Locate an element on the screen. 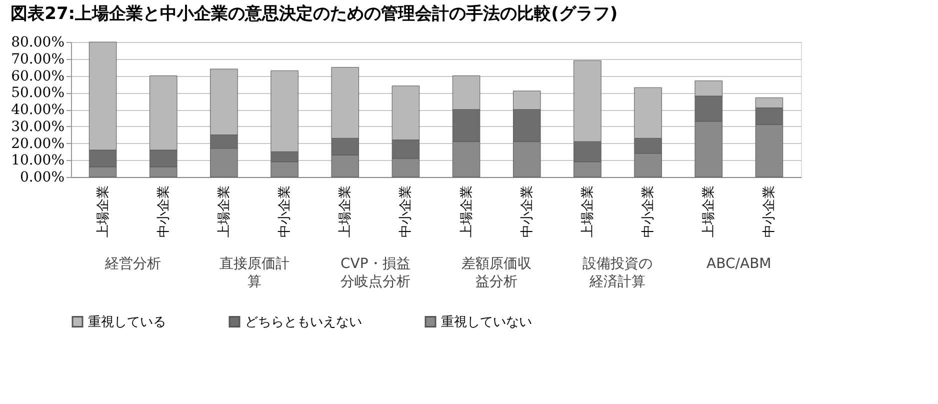  legend-label: 重視している is located at coordinates (127, 322).